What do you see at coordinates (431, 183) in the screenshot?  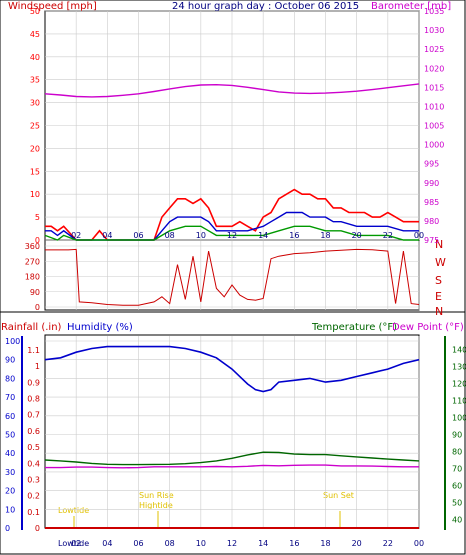 I see `barometer-tick-label: 990` at bounding box center [431, 183].